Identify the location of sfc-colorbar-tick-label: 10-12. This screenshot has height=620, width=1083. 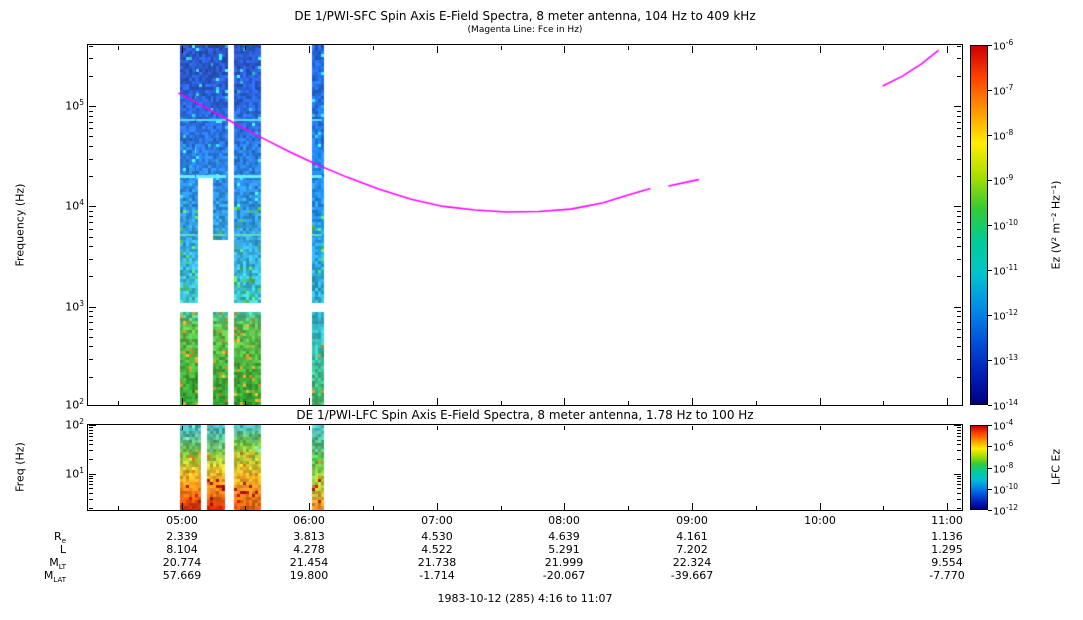
(1005, 315).